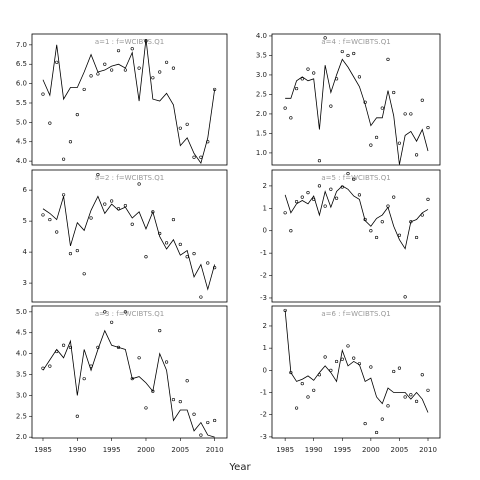 This screenshot has width=480, height=480. Describe the element at coordinates (239, 467) in the screenshot. I see `x-axis-label: Year` at that location.